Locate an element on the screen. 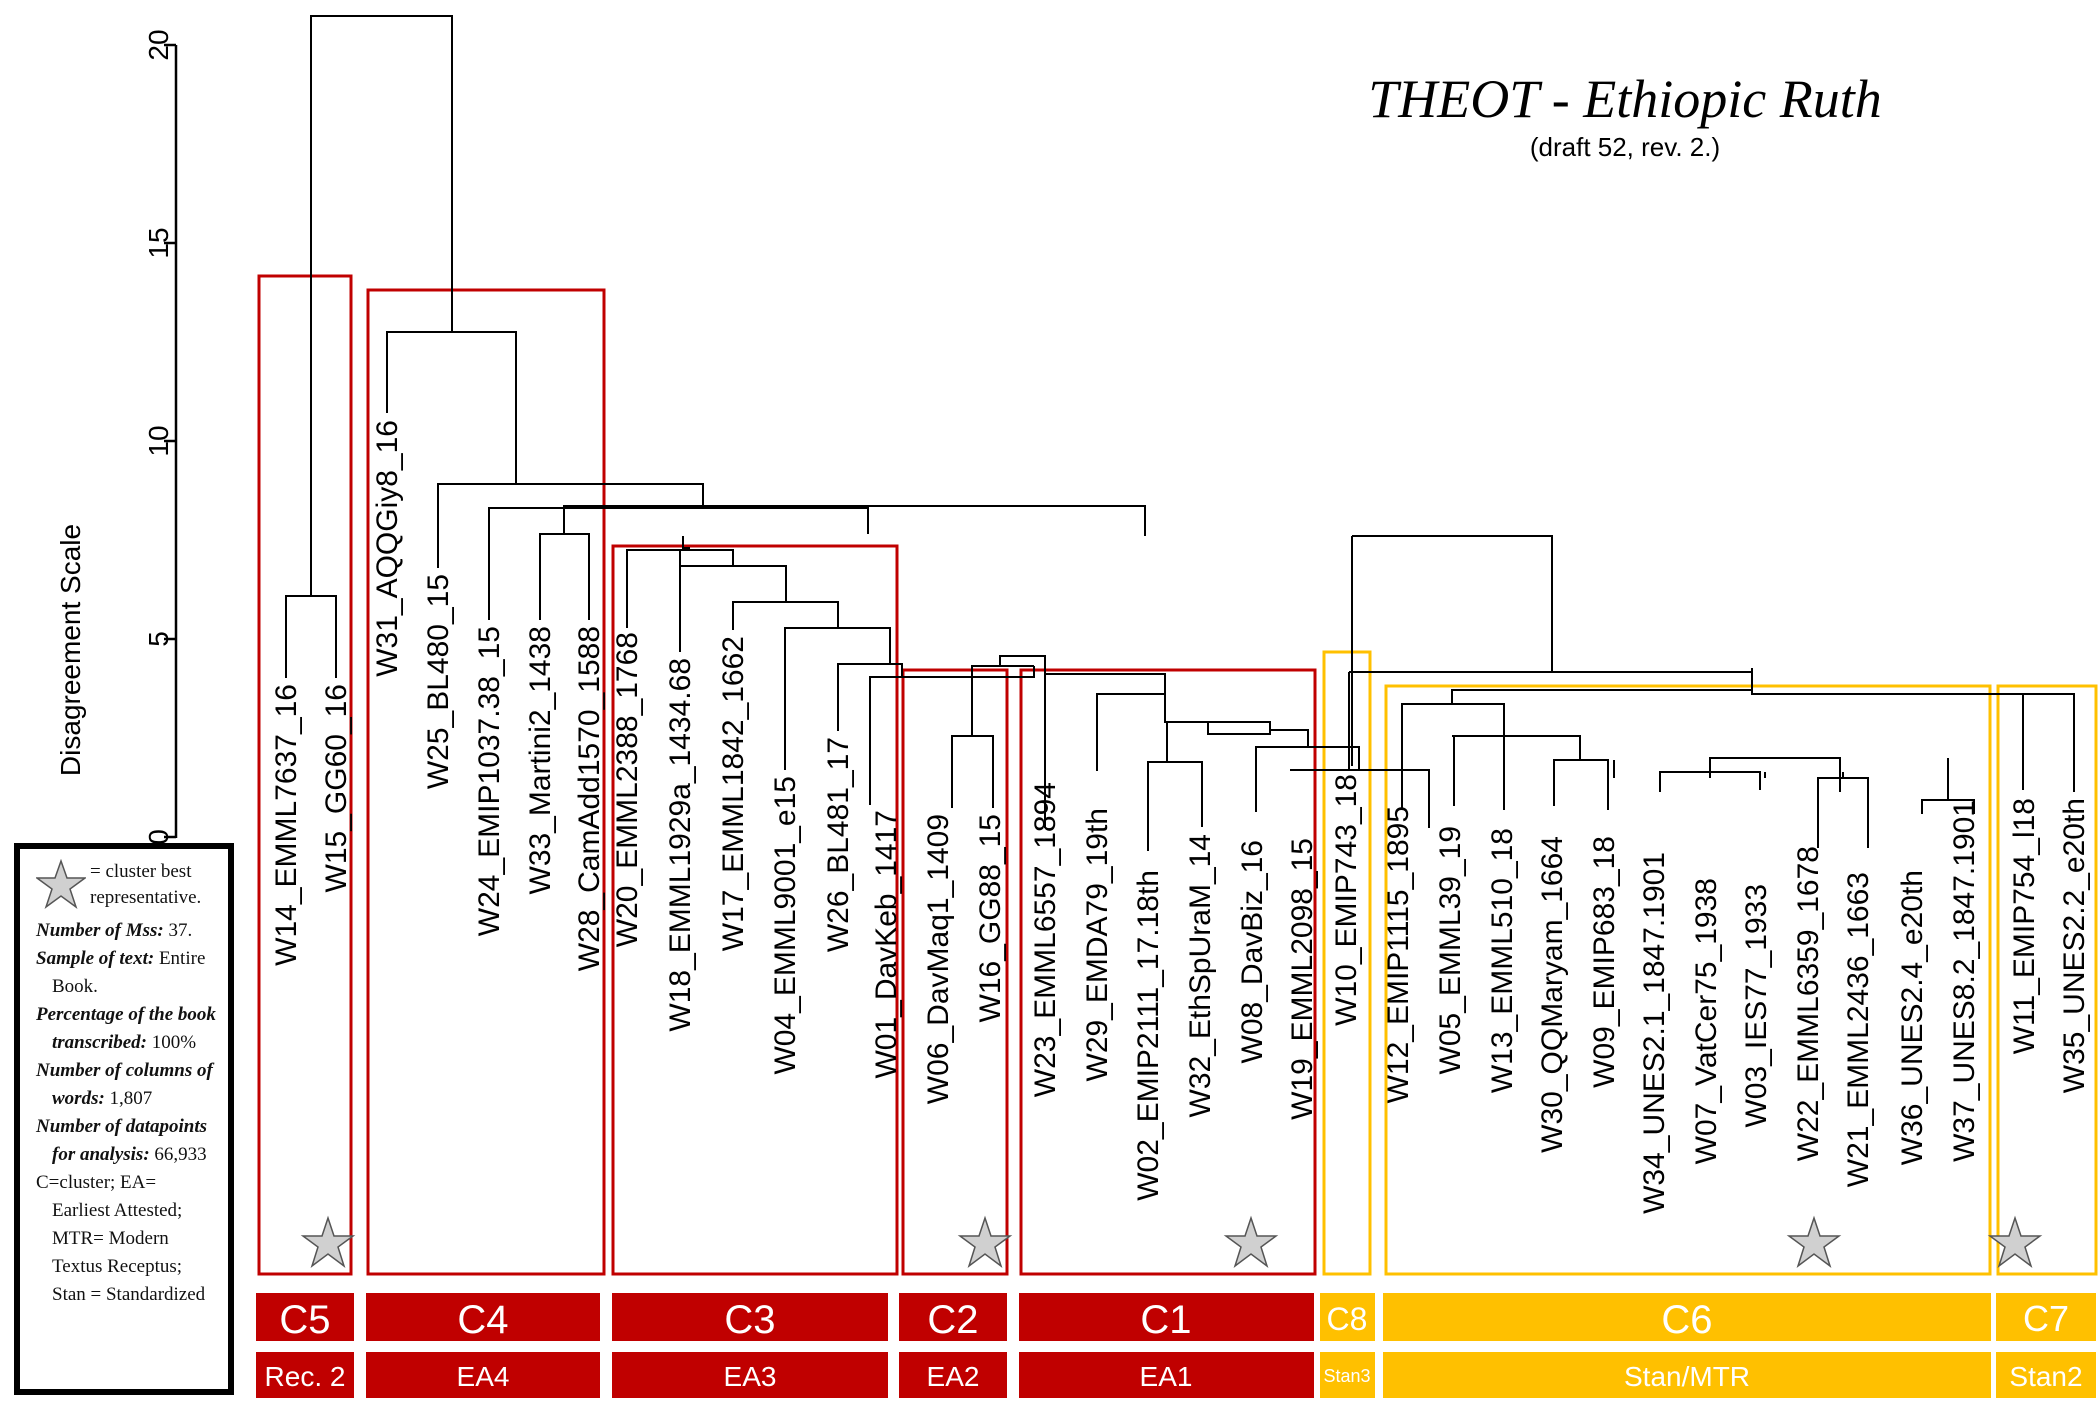  cluster-label: EA2 is located at coordinates (953, 1376).